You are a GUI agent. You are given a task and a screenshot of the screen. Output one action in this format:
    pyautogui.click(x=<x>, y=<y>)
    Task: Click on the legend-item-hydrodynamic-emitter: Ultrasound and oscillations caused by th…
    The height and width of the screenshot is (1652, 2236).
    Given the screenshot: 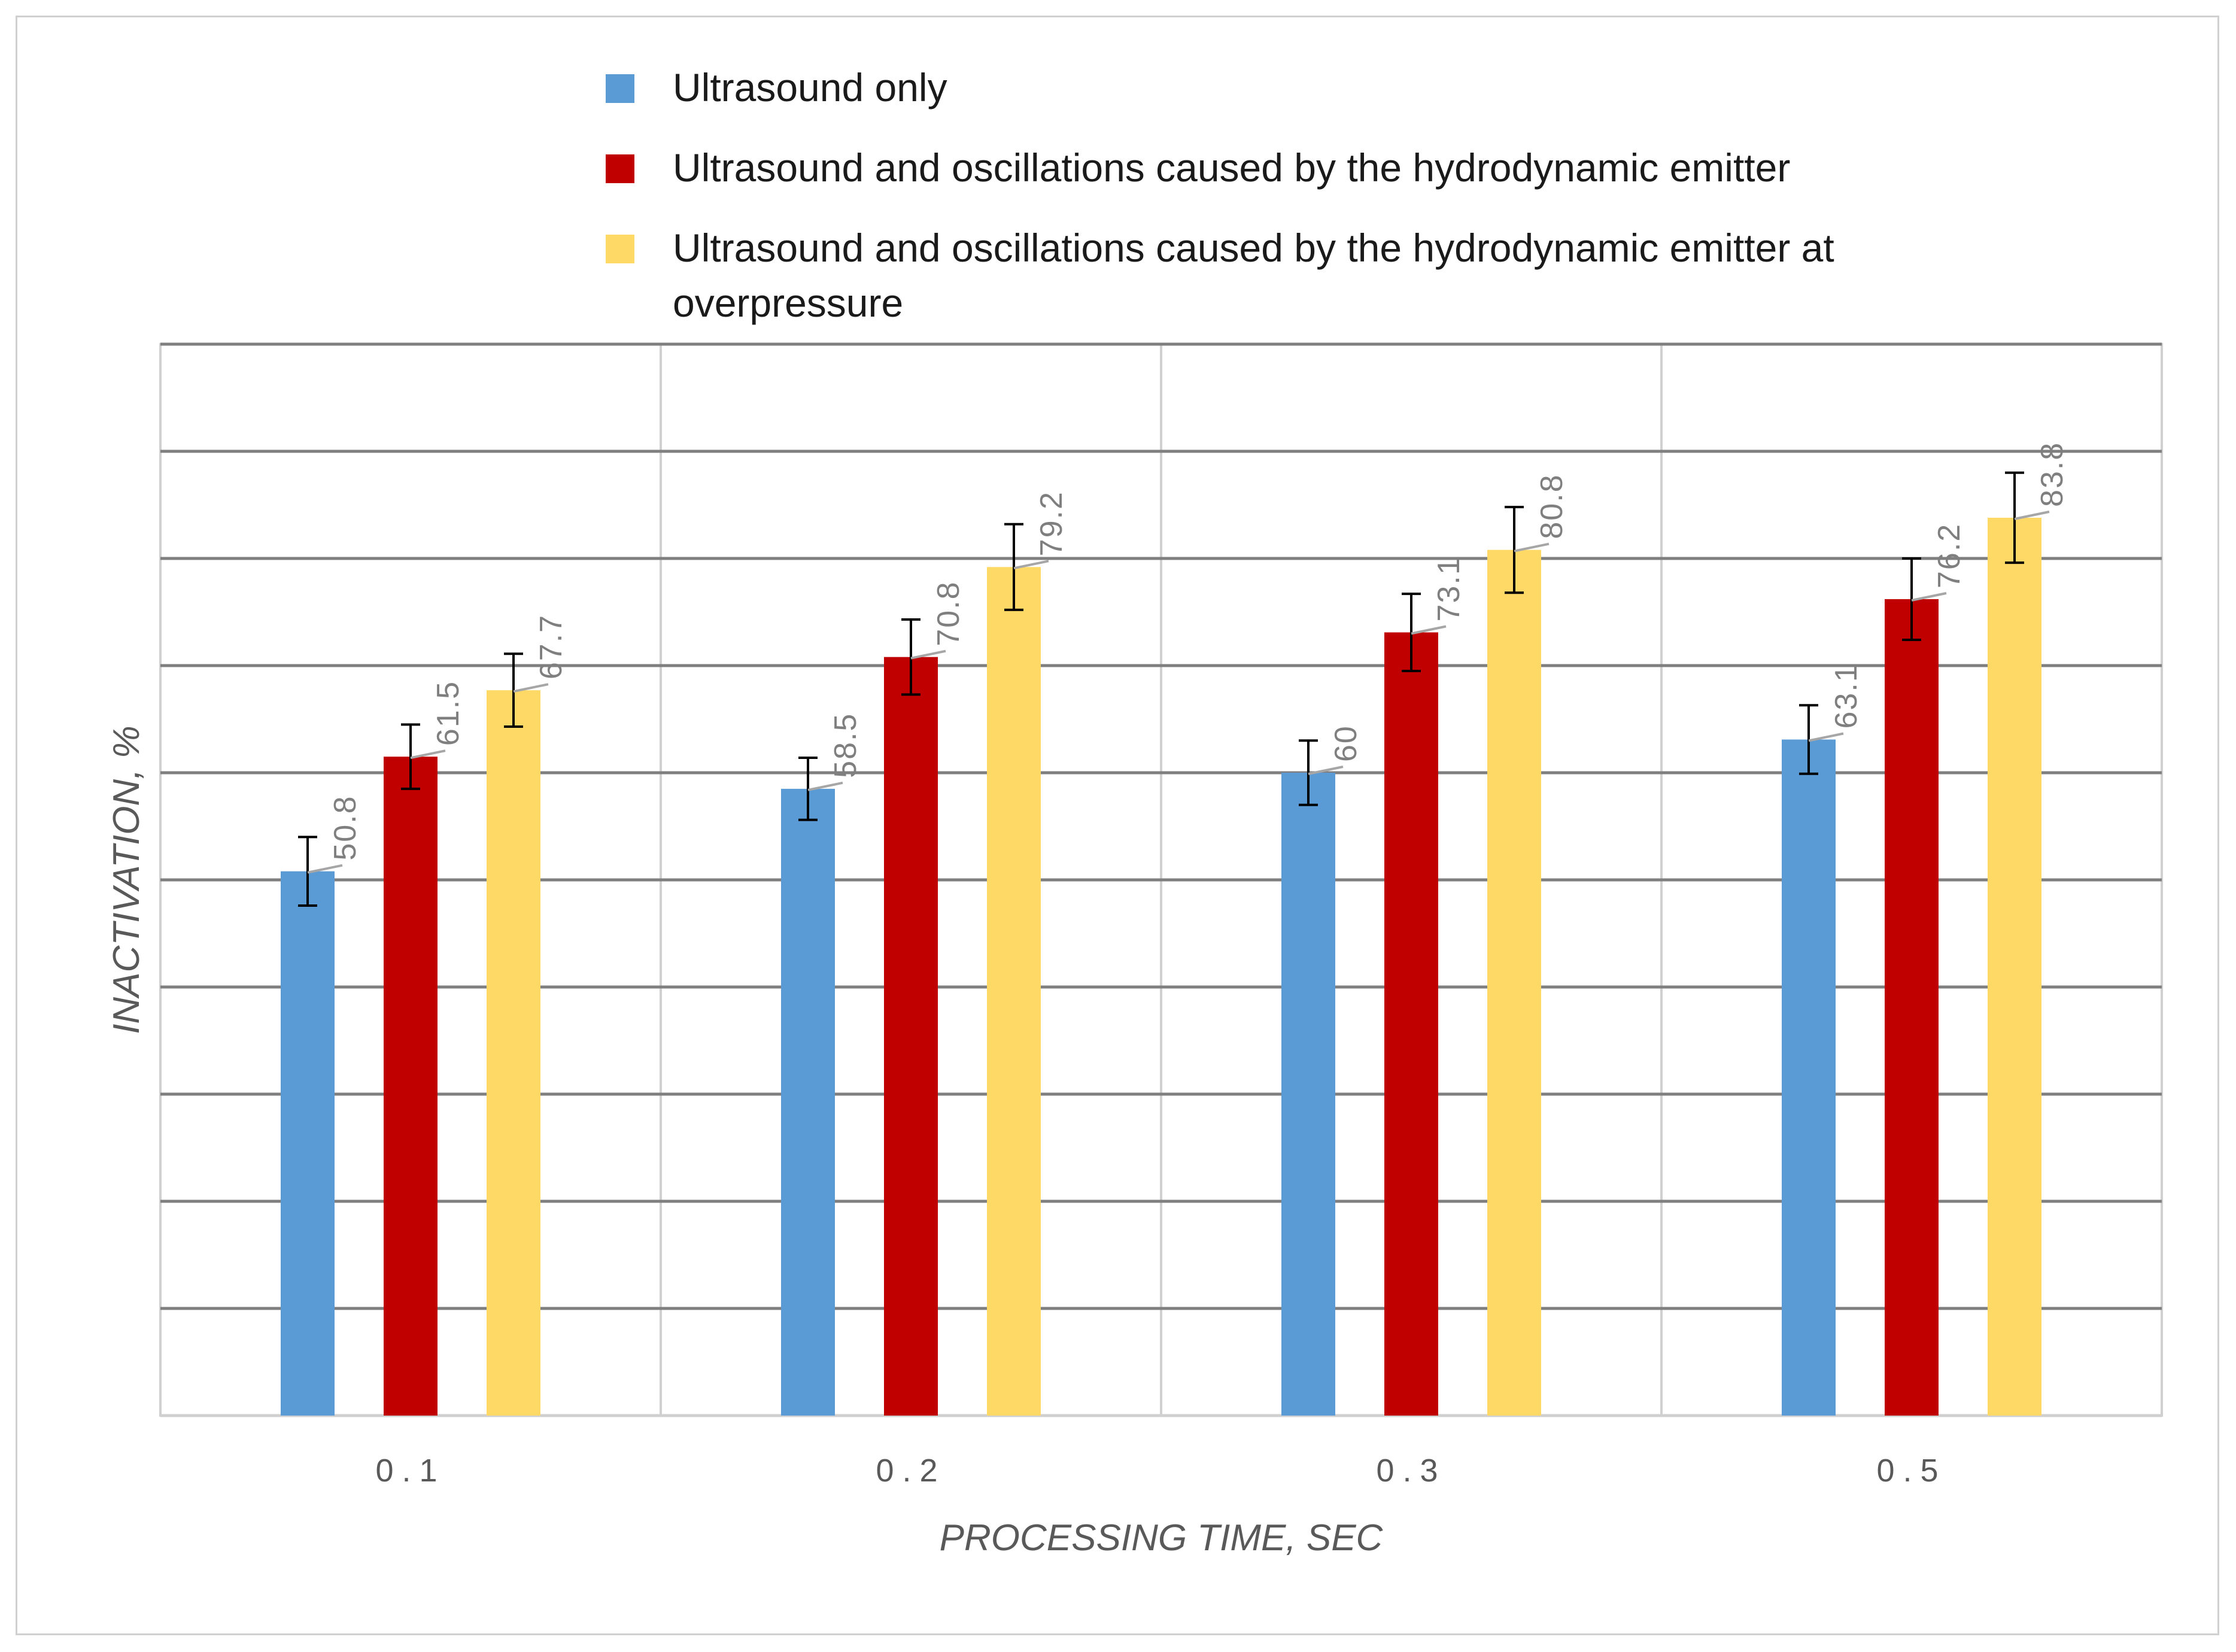 What is the action you would take?
    pyautogui.click(x=1317, y=167)
    